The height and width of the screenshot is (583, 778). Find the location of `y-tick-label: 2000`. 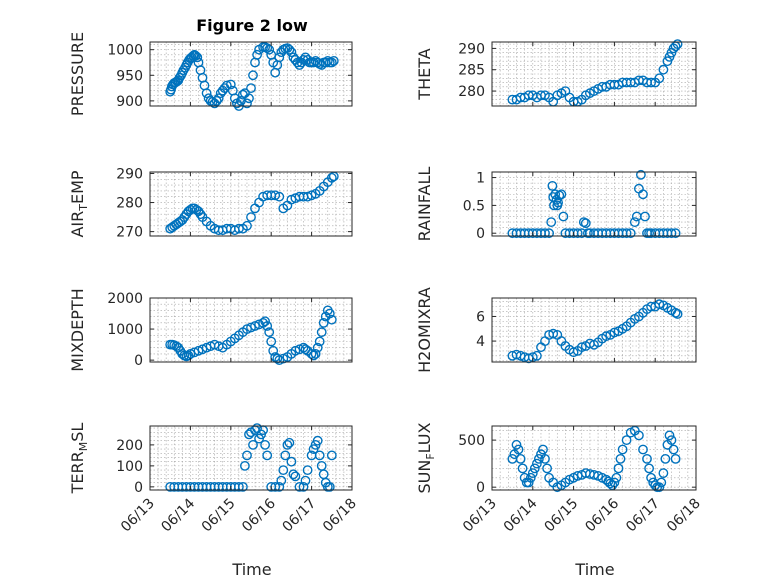

y-tick-label: 2000 is located at coordinates (125, 299).